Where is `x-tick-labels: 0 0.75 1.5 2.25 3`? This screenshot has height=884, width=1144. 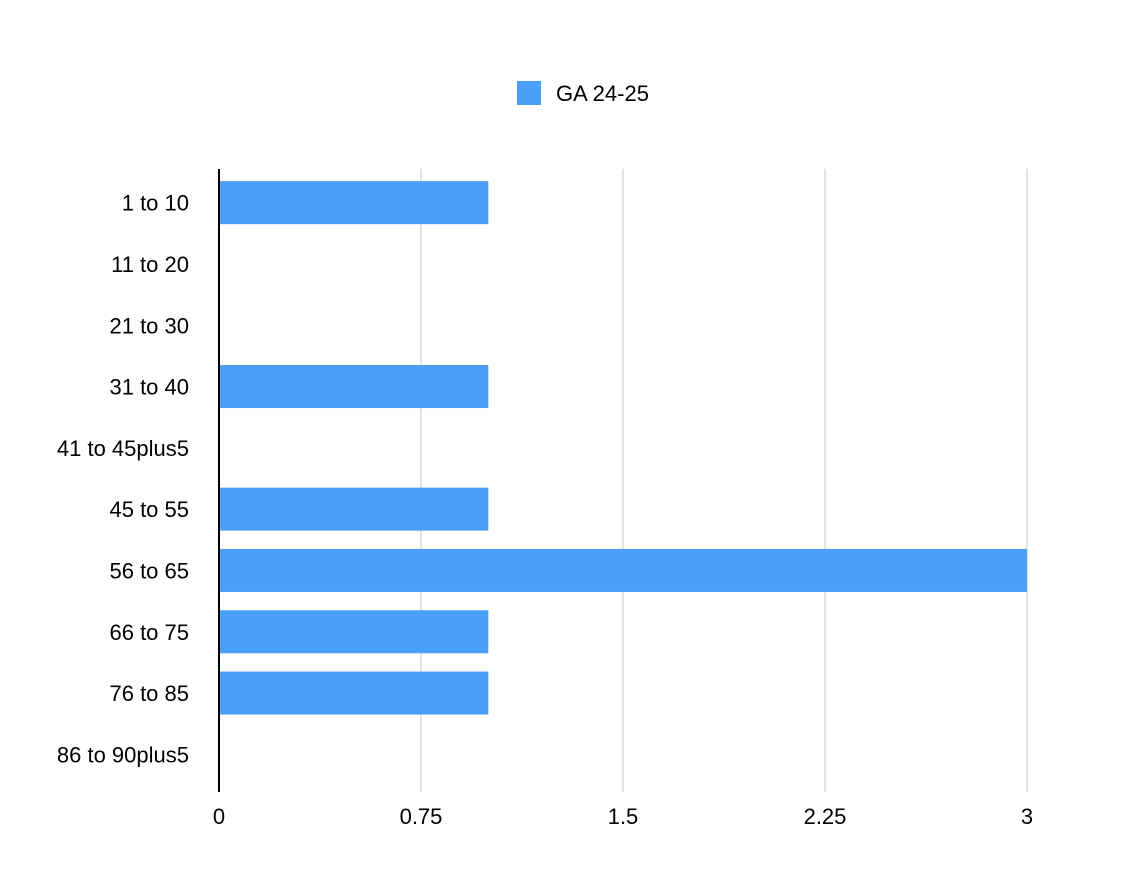
x-tick-labels: 0 0.75 1.5 2.25 3 is located at coordinates (623, 816).